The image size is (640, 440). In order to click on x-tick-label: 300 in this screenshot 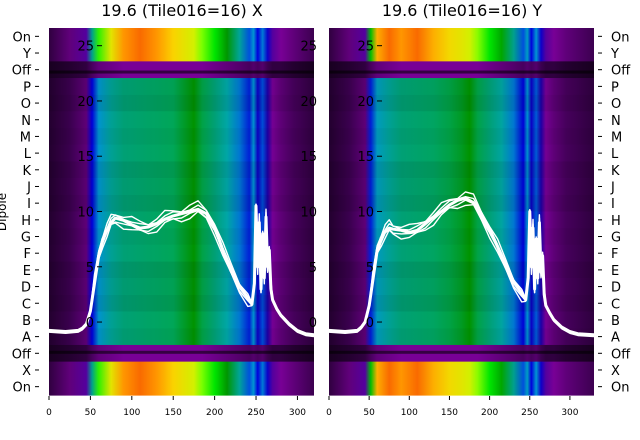, I will do `click(569, 413)`.